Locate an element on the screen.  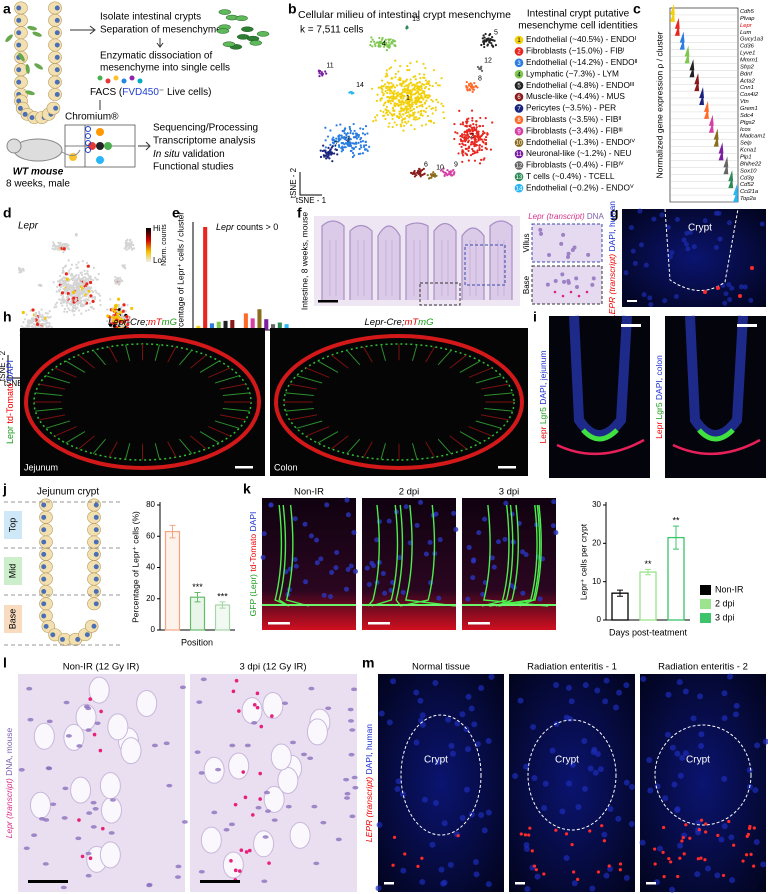
micrograph is located at coordinates (715, 397).